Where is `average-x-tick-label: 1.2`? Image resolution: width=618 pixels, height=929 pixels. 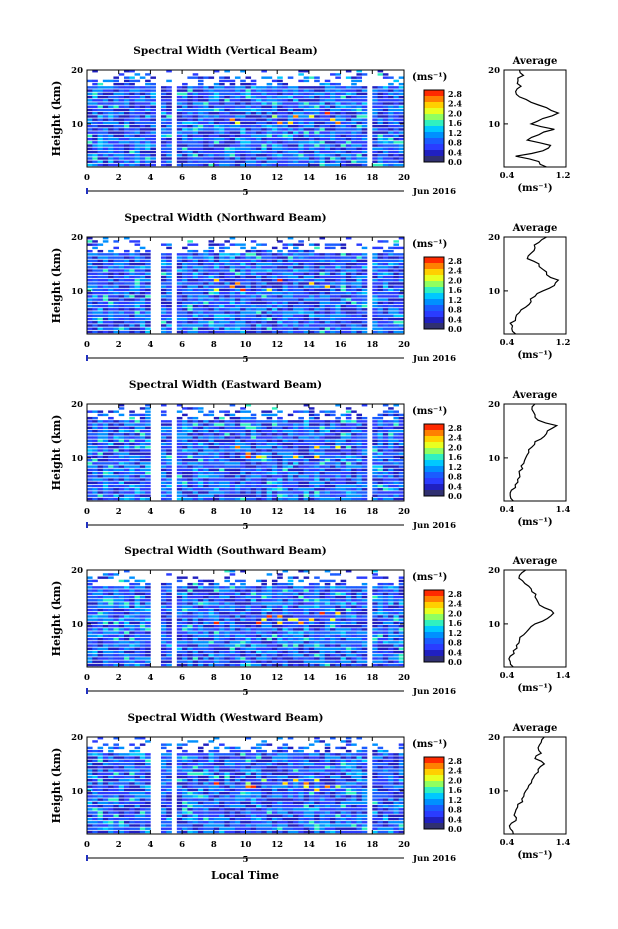 average-x-tick-label: 1.2 is located at coordinates (563, 343).